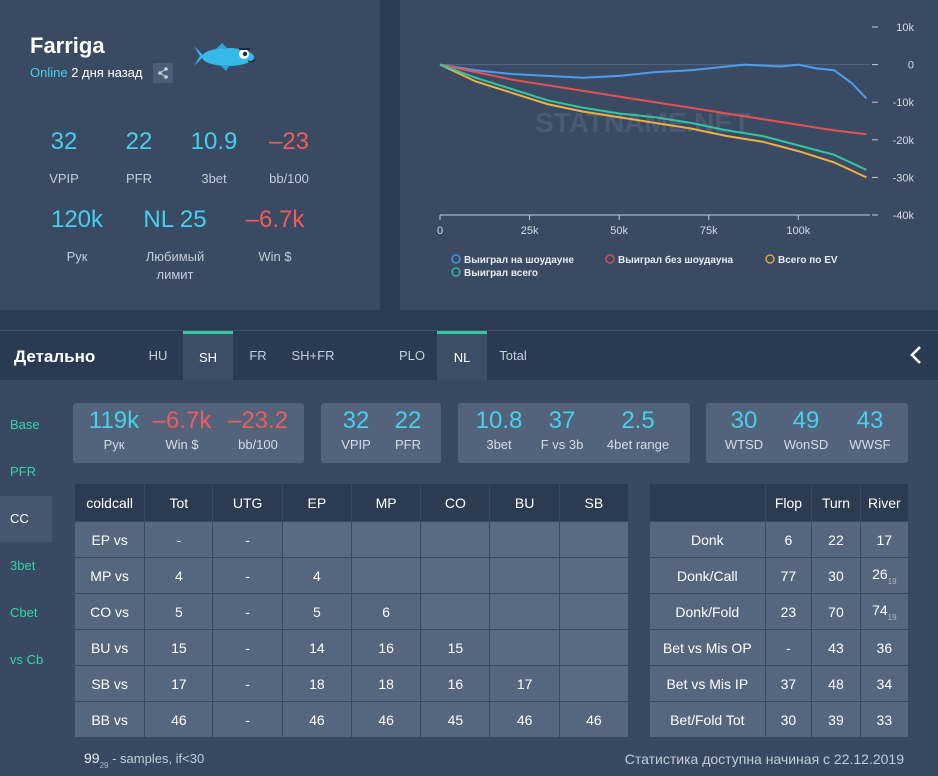 This screenshot has width=938, height=776. What do you see at coordinates (455, 502) in the screenshot?
I see `column-header: CO` at bounding box center [455, 502].